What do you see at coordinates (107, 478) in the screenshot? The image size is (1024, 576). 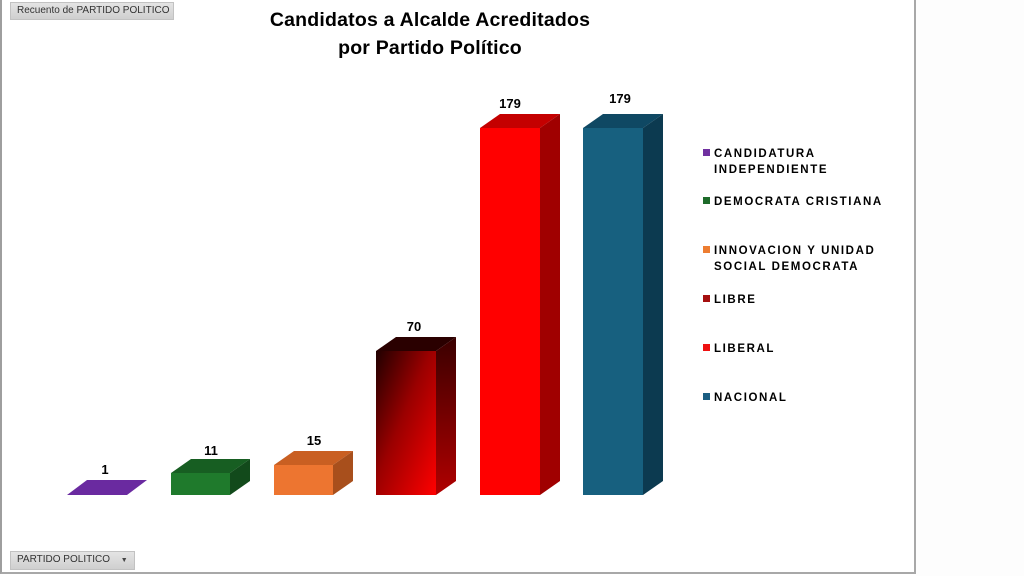 I see `bar-candidatura-independiente: 1` at bounding box center [107, 478].